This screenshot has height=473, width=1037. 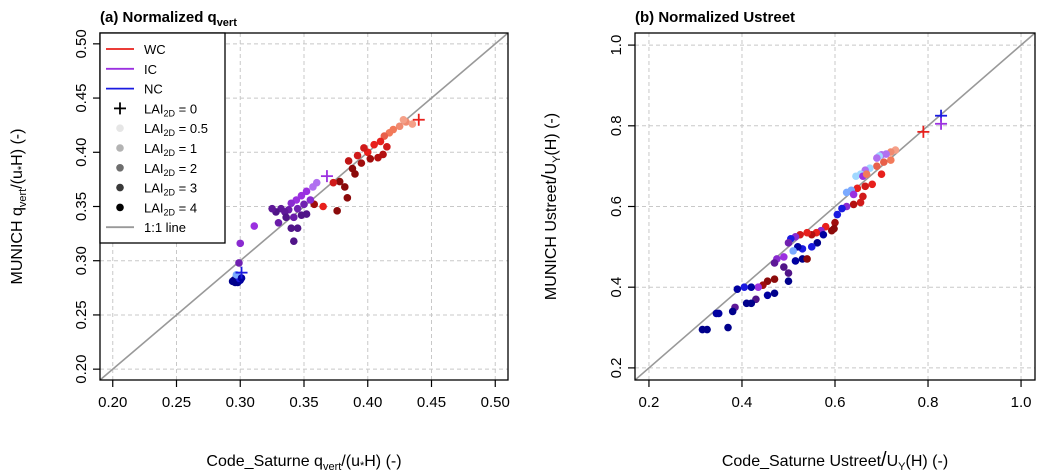 I want to click on legend-item: LAI2D = 0, so click(x=155, y=109).